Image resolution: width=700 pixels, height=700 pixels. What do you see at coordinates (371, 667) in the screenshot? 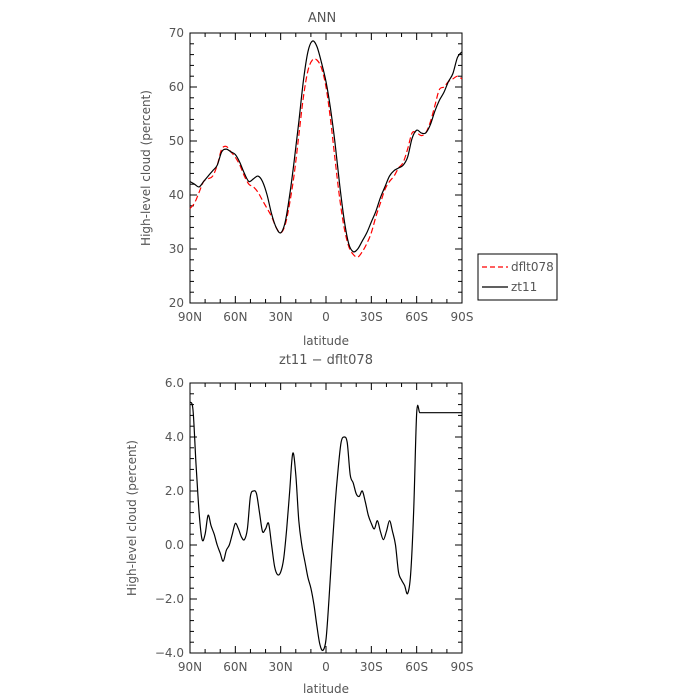
I see `bottom-x-tick-label: 30S` at bounding box center [371, 667].